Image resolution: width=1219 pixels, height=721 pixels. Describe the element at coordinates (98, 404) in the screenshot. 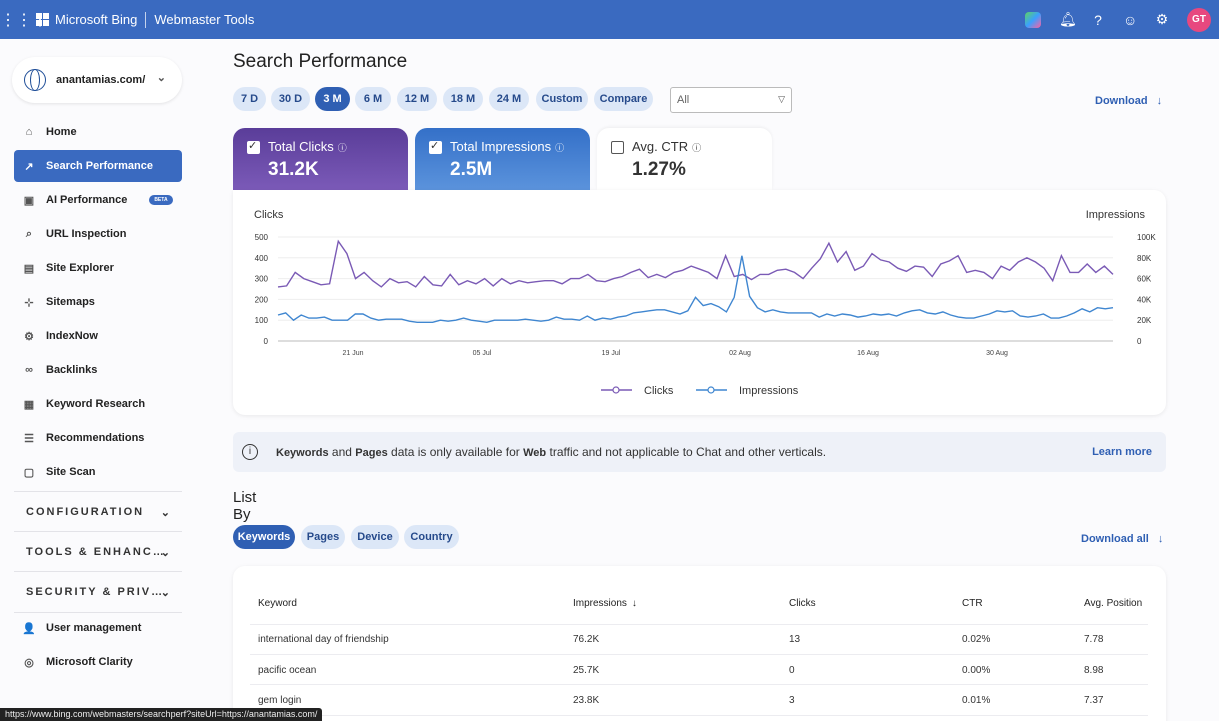

I see `sidebar-item-keyword-research: ▦ Keyword Research` at that location.